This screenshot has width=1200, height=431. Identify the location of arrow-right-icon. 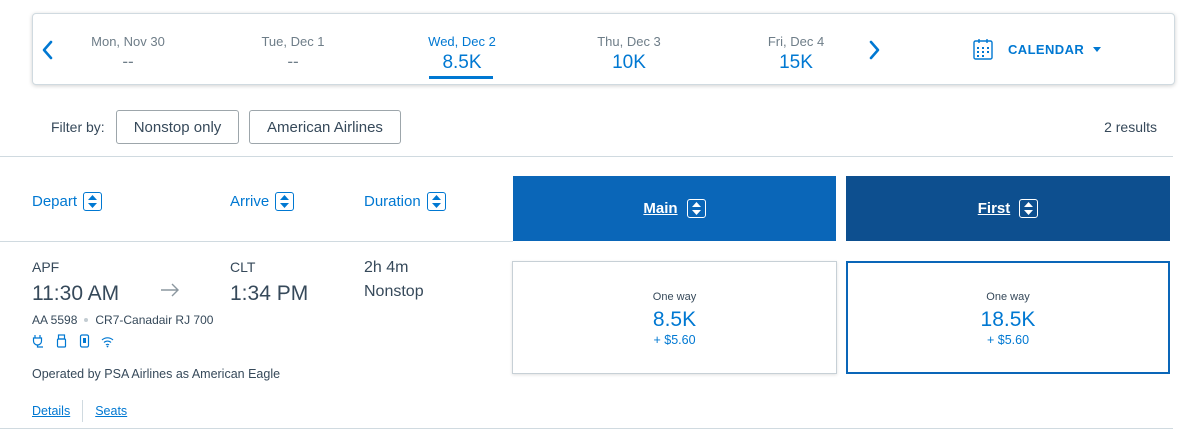
(170, 290).